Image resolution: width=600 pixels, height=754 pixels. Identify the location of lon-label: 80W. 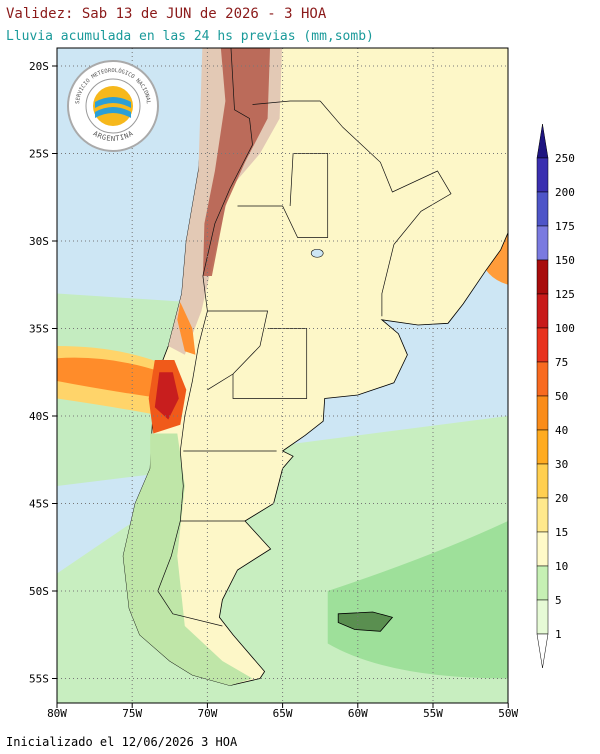
(57, 713).